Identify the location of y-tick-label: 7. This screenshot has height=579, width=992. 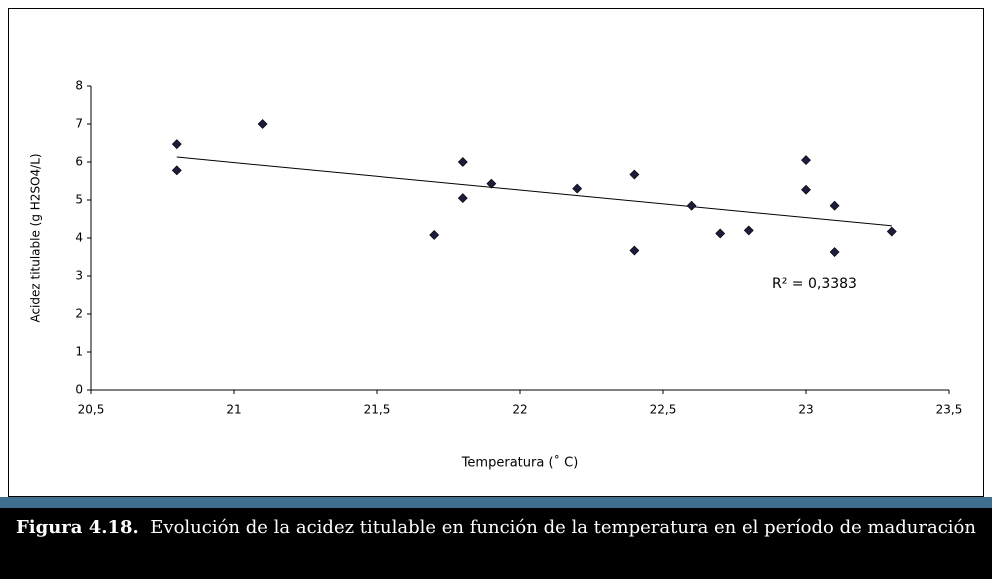
(79, 124).